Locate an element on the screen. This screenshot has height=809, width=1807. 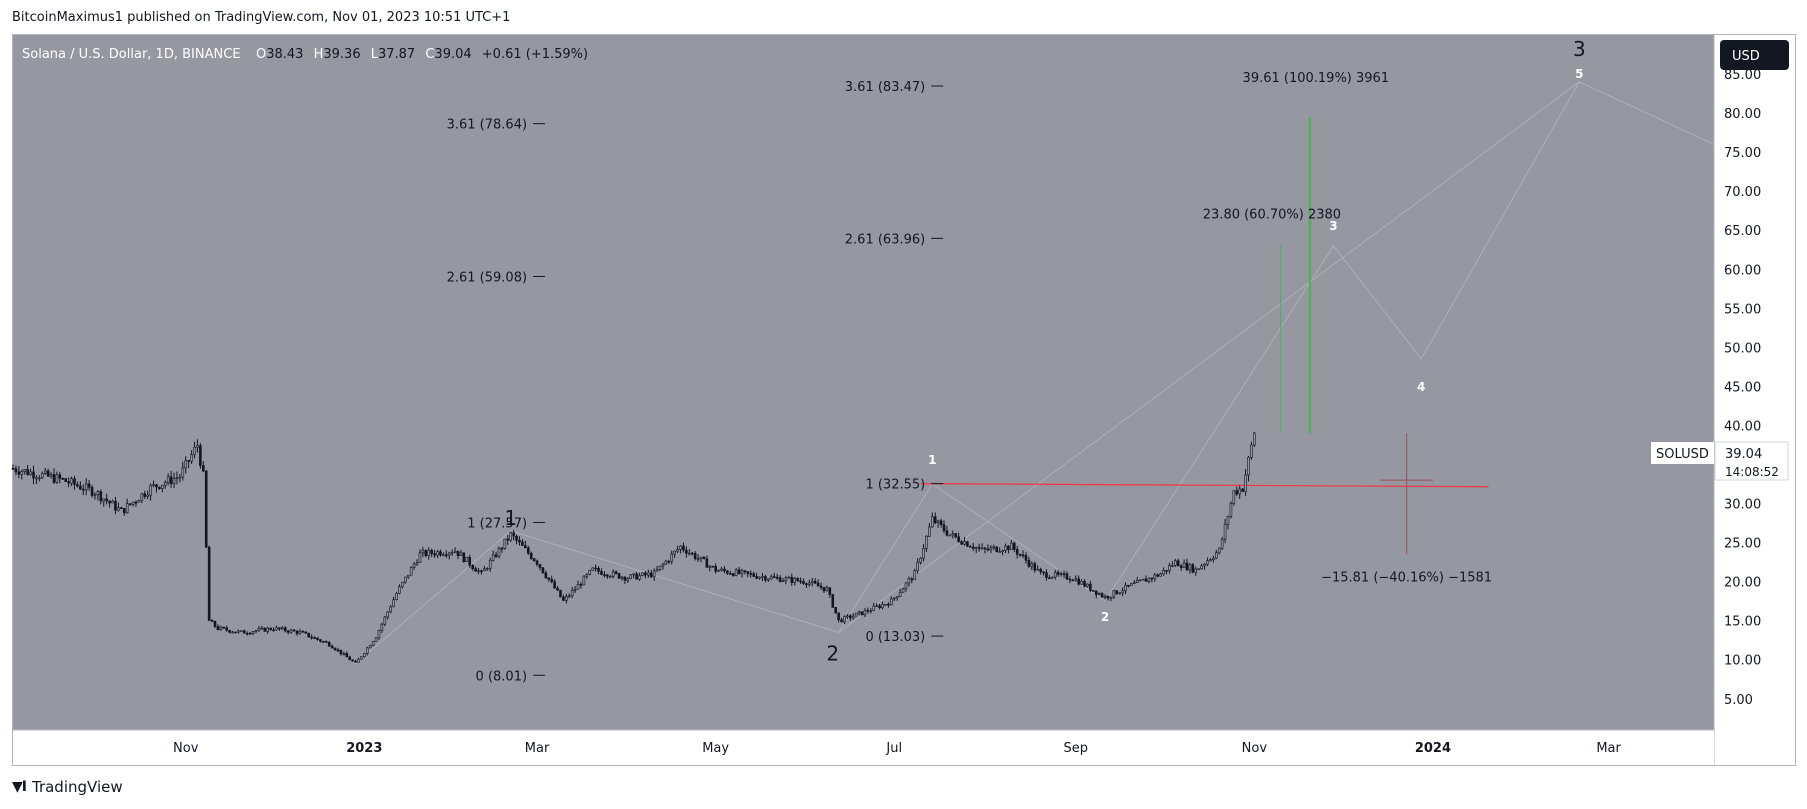
change-value: +0.61 (+1.59%) is located at coordinates (535, 54).